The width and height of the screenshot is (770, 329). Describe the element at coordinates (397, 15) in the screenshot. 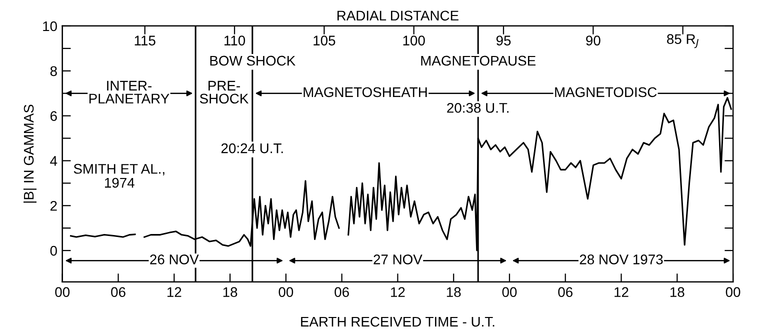

I see `x2-axis-title: RADIAL DISTANCE` at that location.